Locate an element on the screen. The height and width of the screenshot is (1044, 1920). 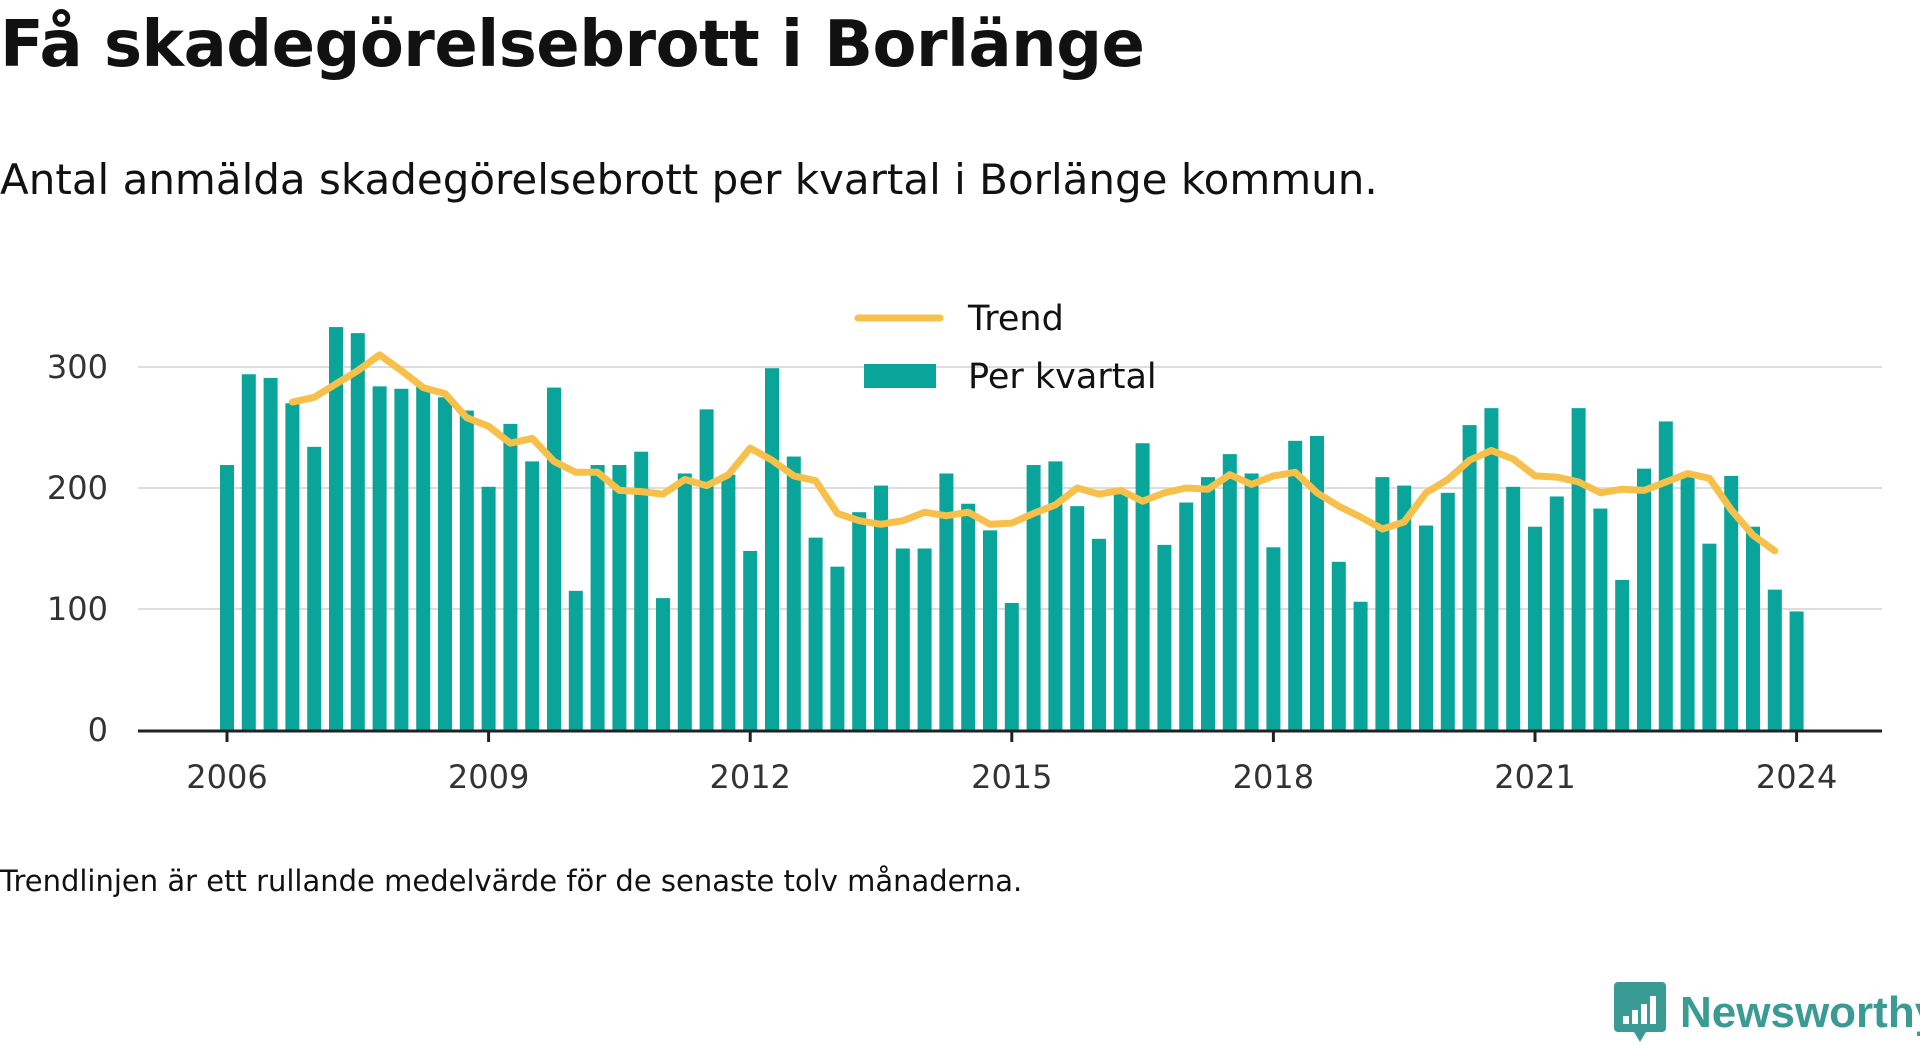
x-tick-label: 2018 is located at coordinates (1273, 774).